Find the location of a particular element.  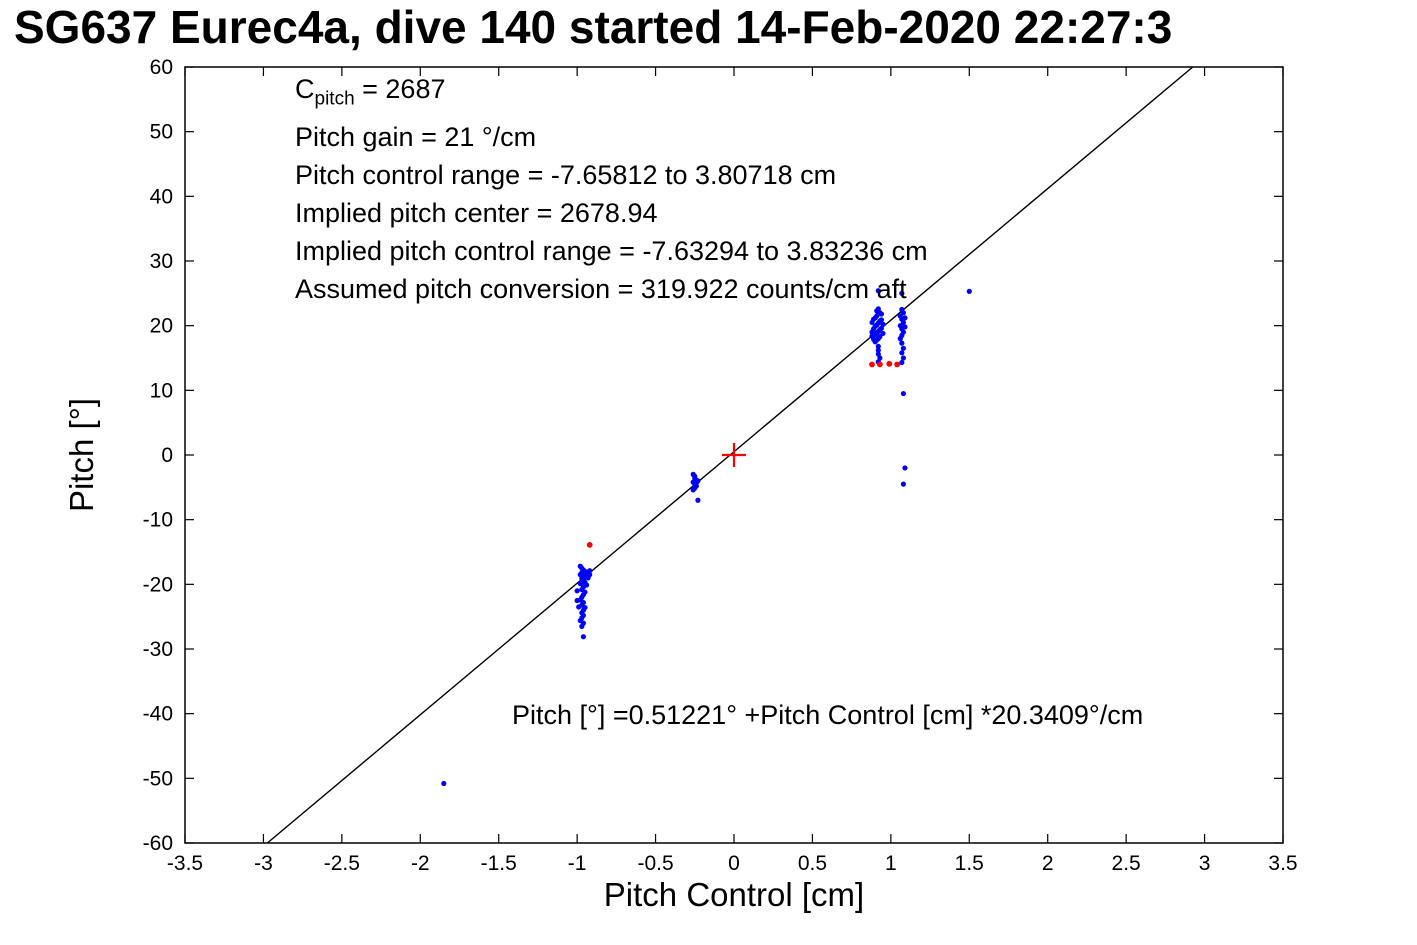

annotation-implied-pitch-center: Implied pitch center = 2678.94 is located at coordinates (476, 213).